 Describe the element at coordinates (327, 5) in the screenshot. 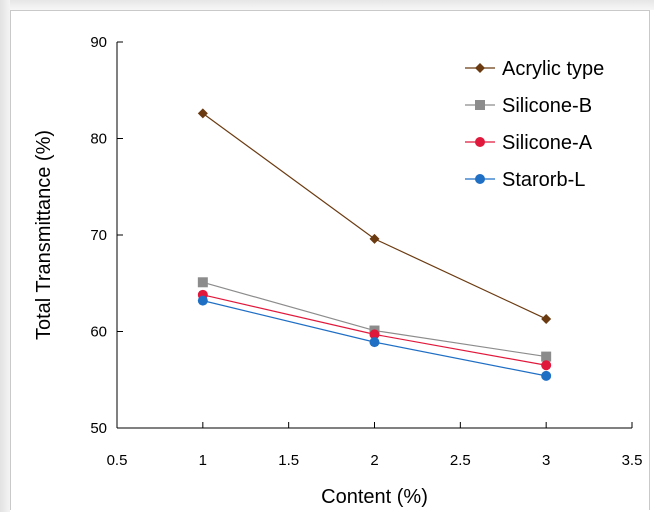

I see `window-top-shadow` at that location.